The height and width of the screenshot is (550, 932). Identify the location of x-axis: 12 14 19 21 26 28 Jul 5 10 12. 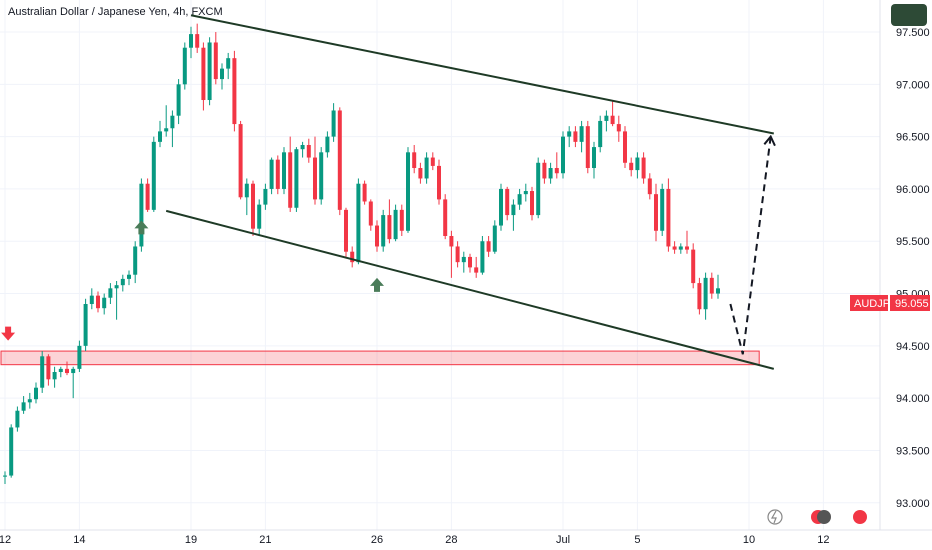
(466, 537).